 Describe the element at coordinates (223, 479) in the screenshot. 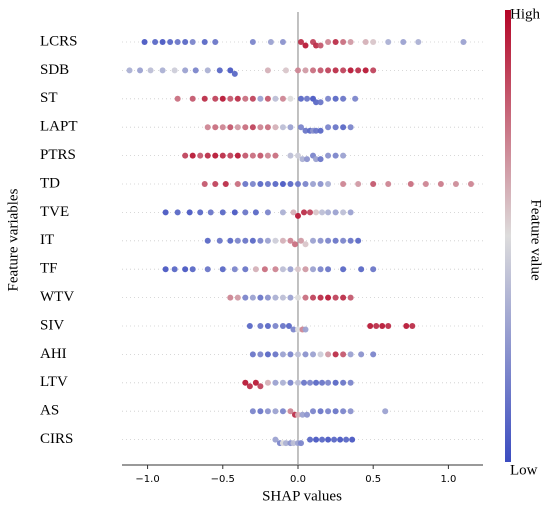

I see `x-tick-label: −0.5` at that location.